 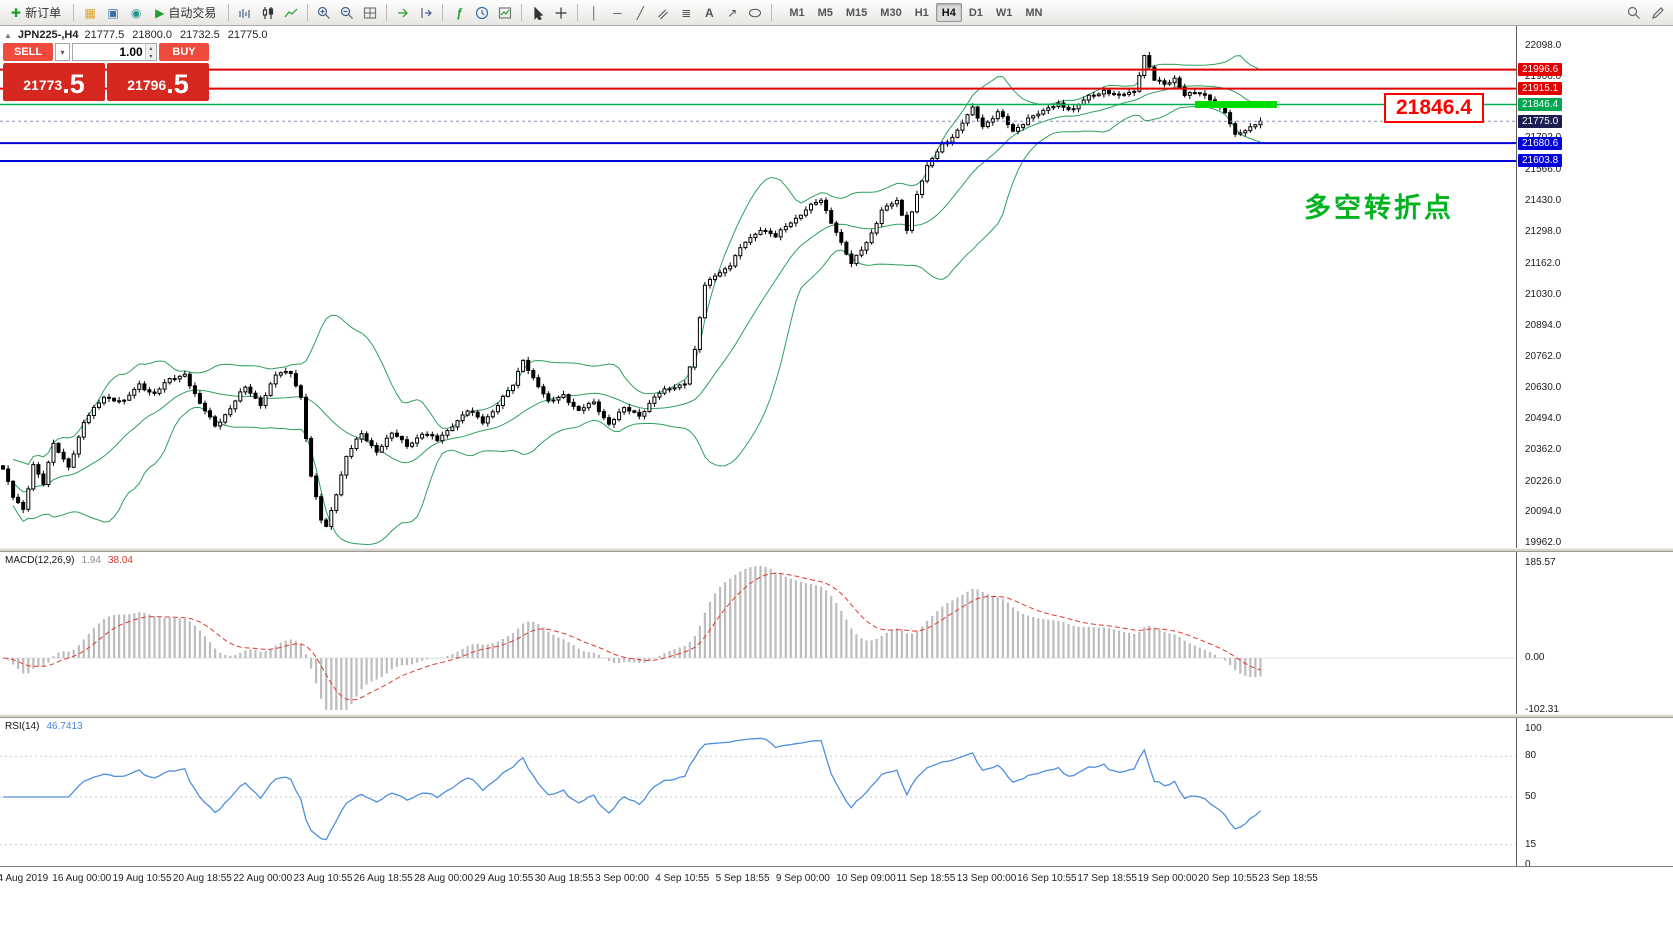 What do you see at coordinates (1034, 12) in the screenshot?
I see `timeframe-mn-button: MN` at bounding box center [1034, 12].